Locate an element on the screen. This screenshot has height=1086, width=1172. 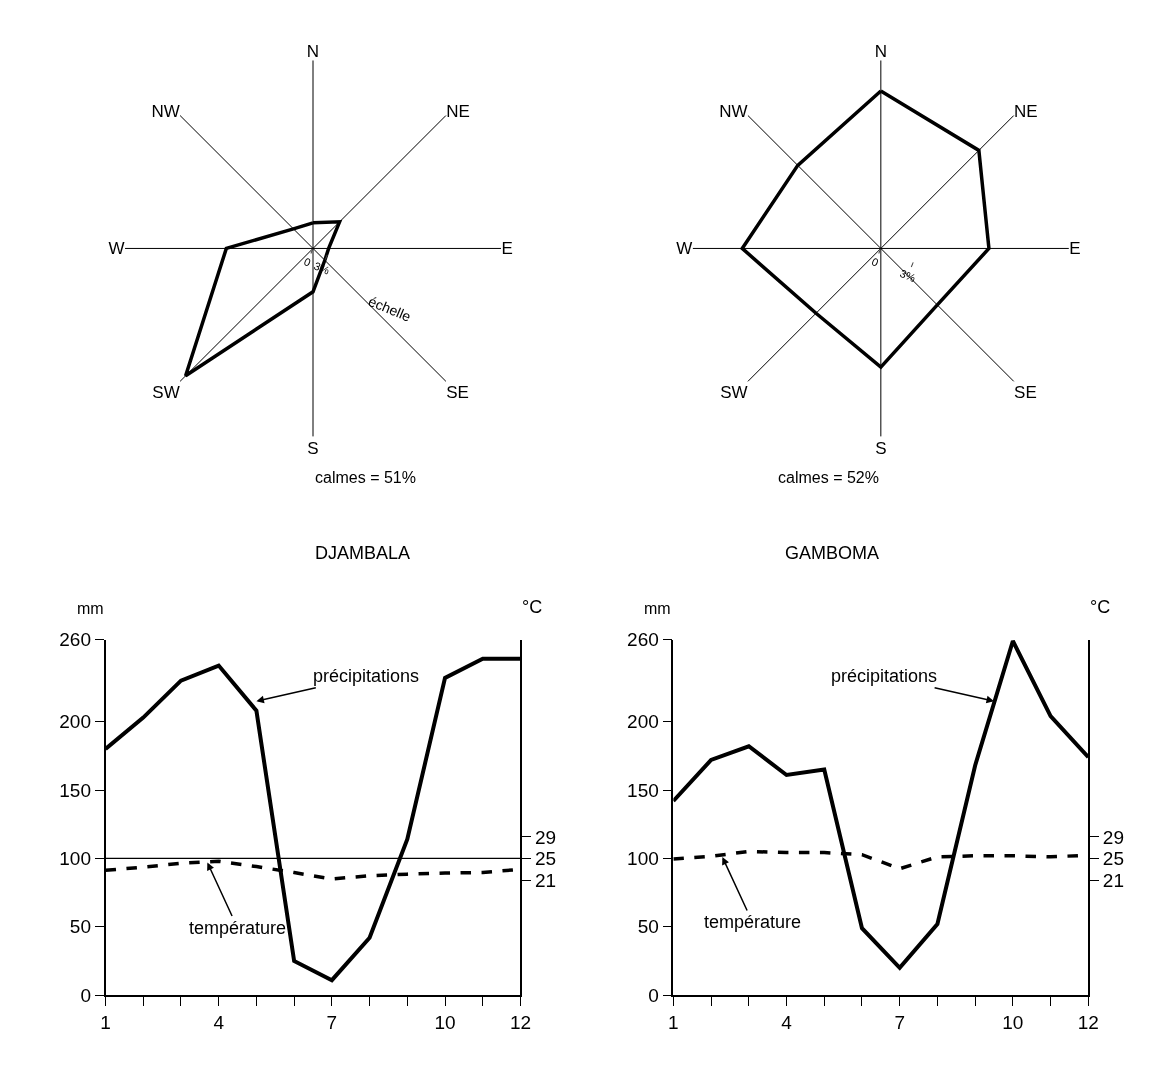
chart-title: GAMBOMA is located at coordinates (832, 553).